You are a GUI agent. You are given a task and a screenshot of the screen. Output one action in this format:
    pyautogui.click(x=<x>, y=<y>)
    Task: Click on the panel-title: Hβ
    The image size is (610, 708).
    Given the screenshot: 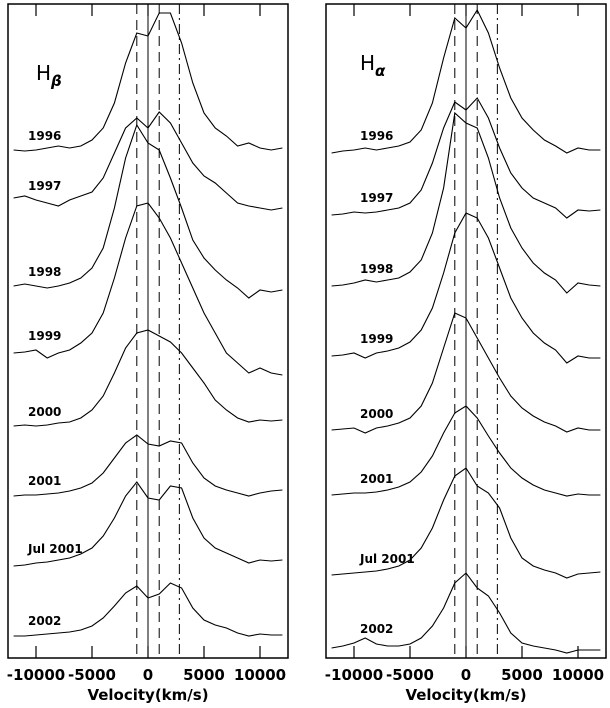 What is the action you would take?
    pyautogui.click(x=49, y=75)
    